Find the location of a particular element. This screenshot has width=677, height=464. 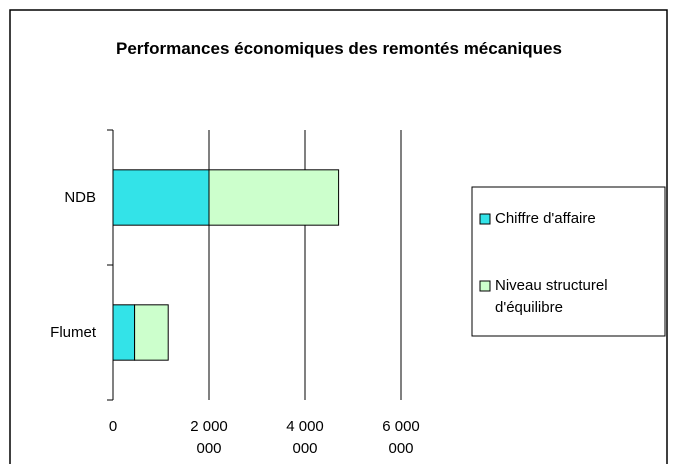

legend-box is located at coordinates (568, 261).